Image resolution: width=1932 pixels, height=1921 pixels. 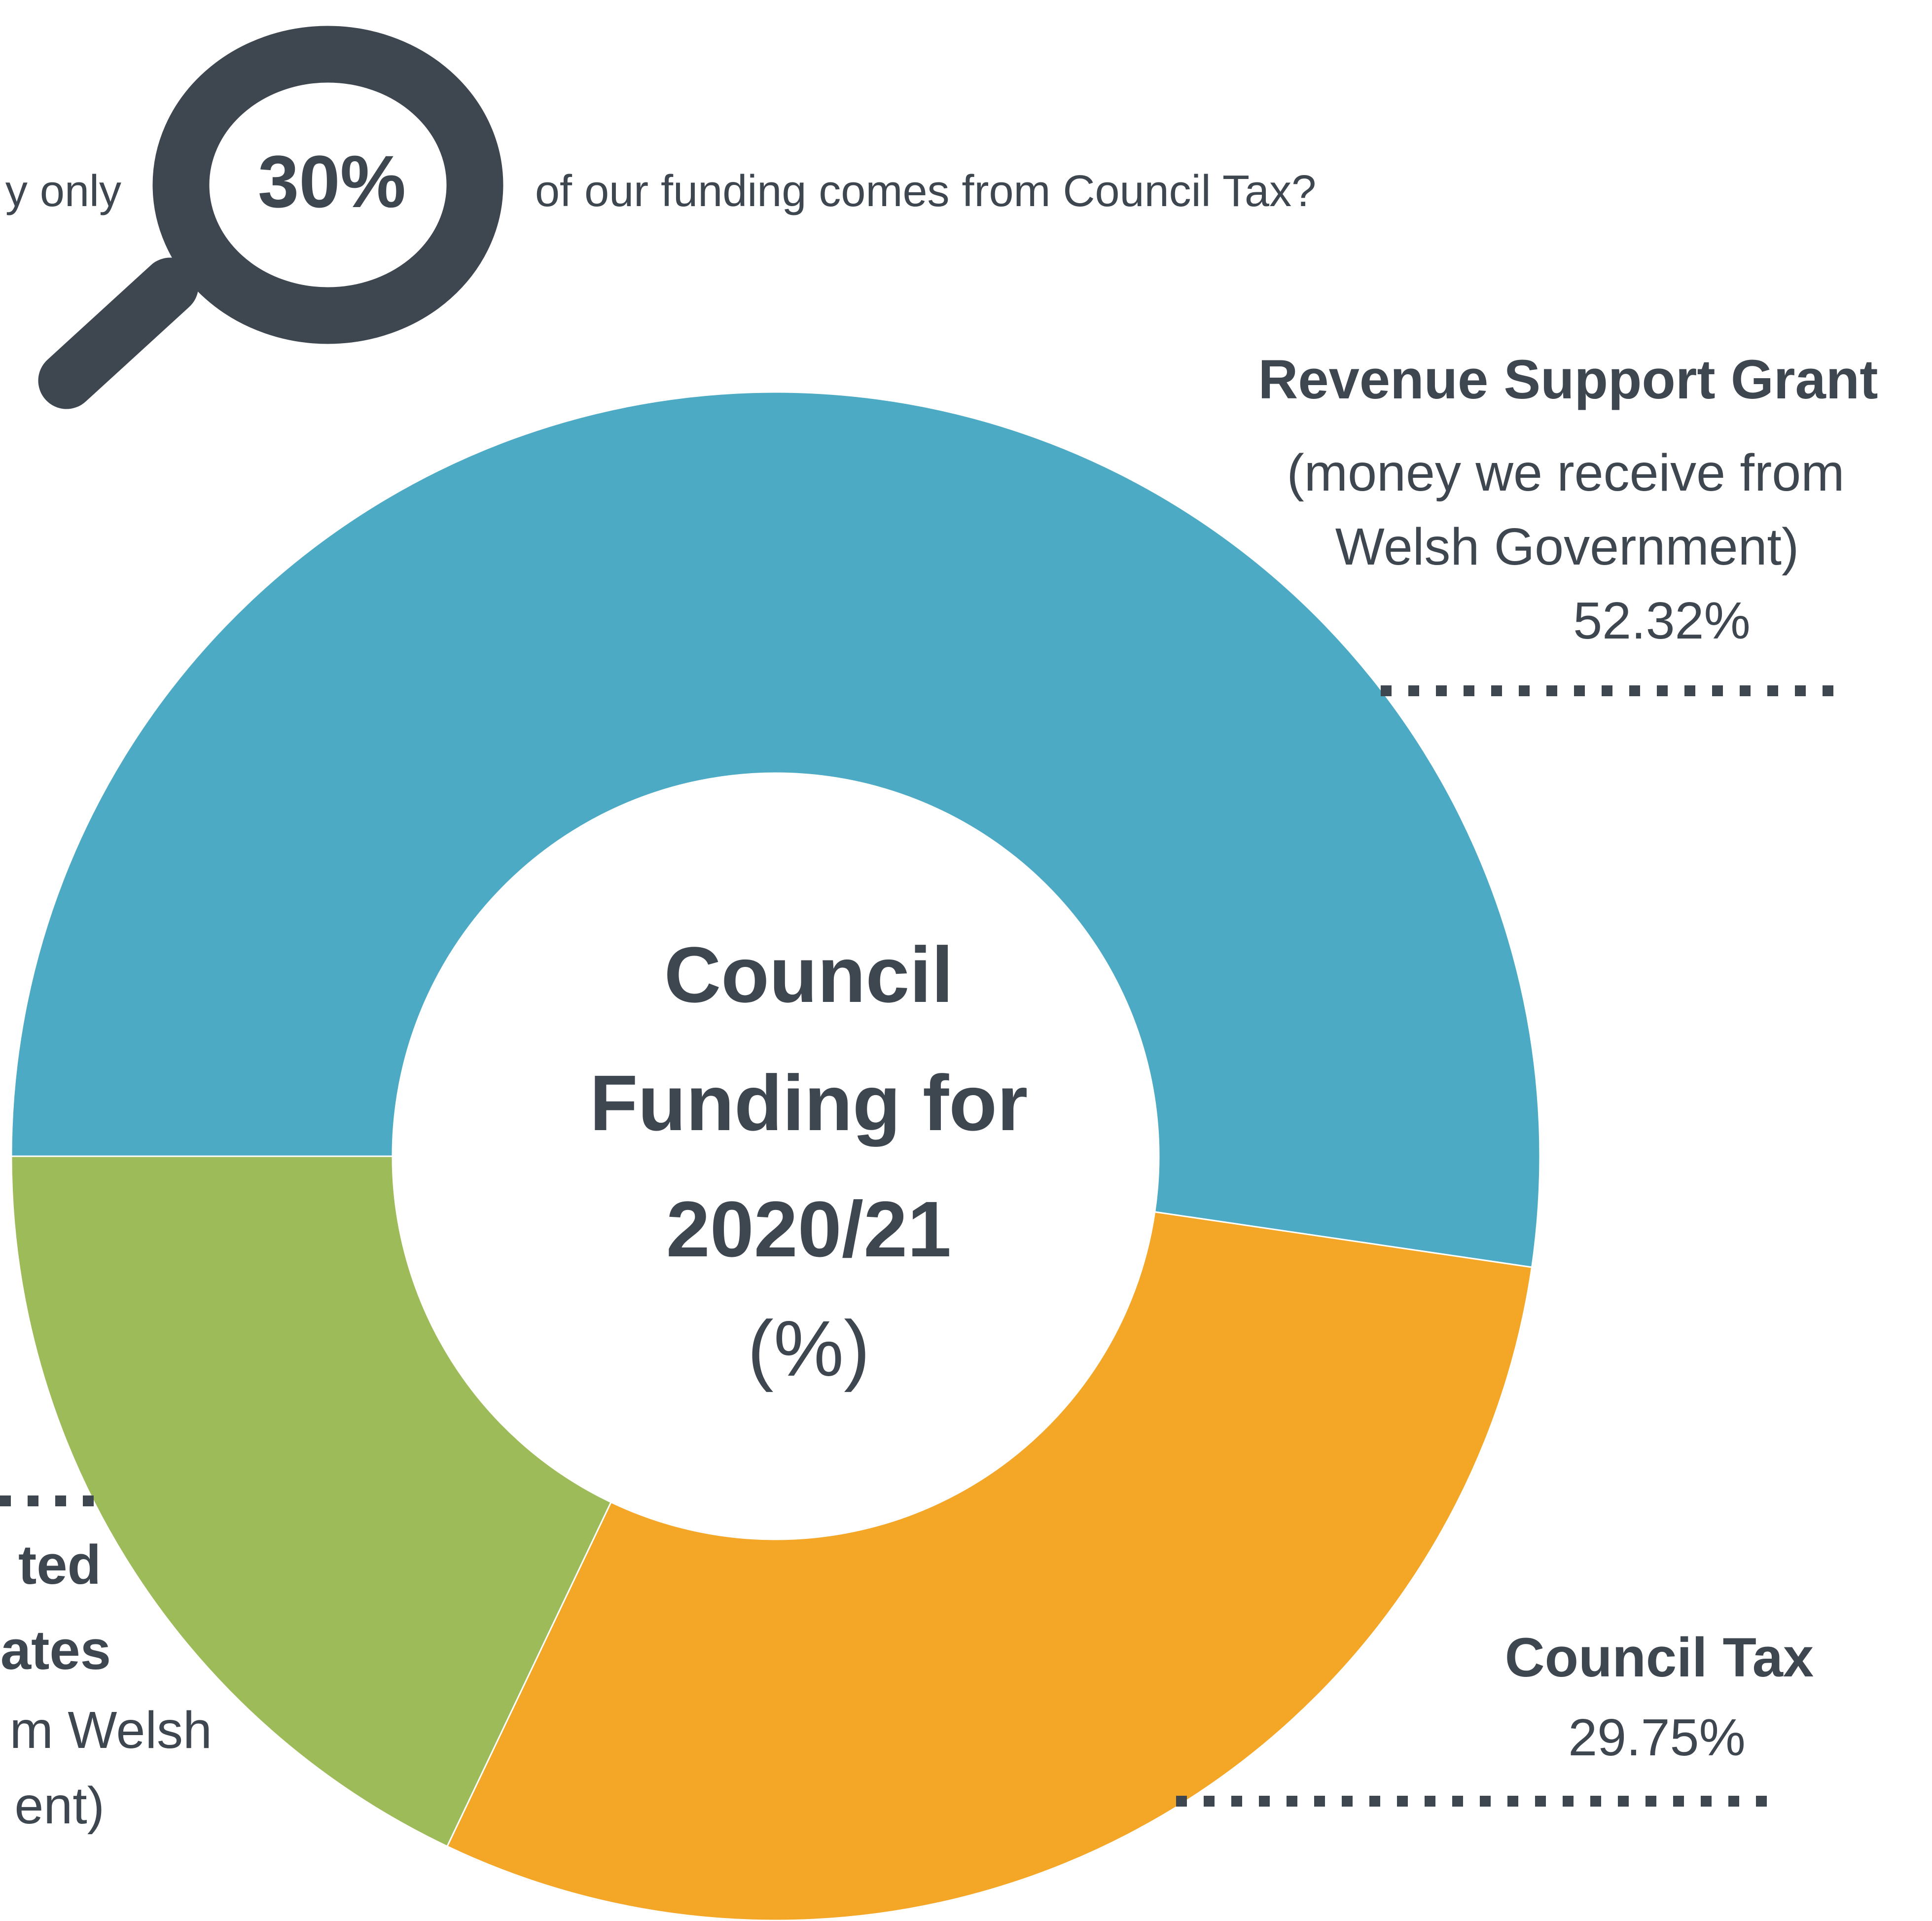 I want to click on magnifying-glass-icon, so click(x=270, y=217).